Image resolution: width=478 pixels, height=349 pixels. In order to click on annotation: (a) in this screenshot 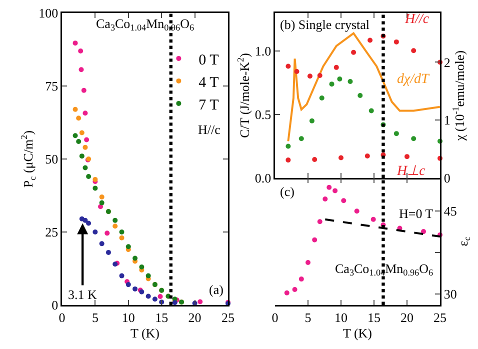, I will do `click(216, 289)`.